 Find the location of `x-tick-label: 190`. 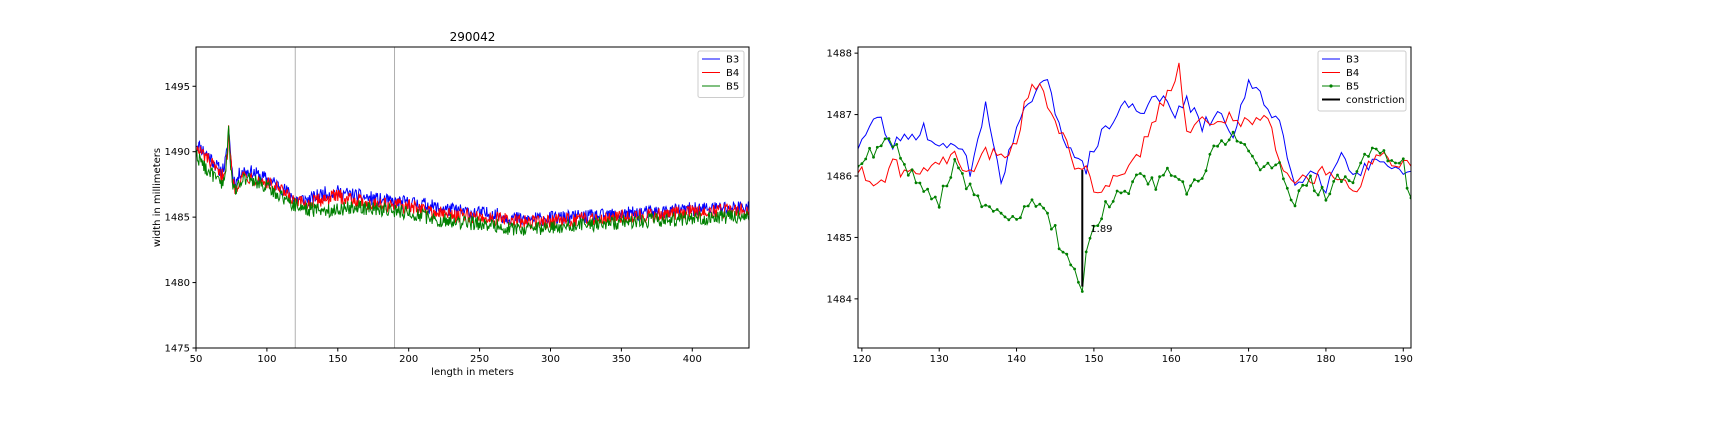

x-tick-label: 190 is located at coordinates (1403, 359).